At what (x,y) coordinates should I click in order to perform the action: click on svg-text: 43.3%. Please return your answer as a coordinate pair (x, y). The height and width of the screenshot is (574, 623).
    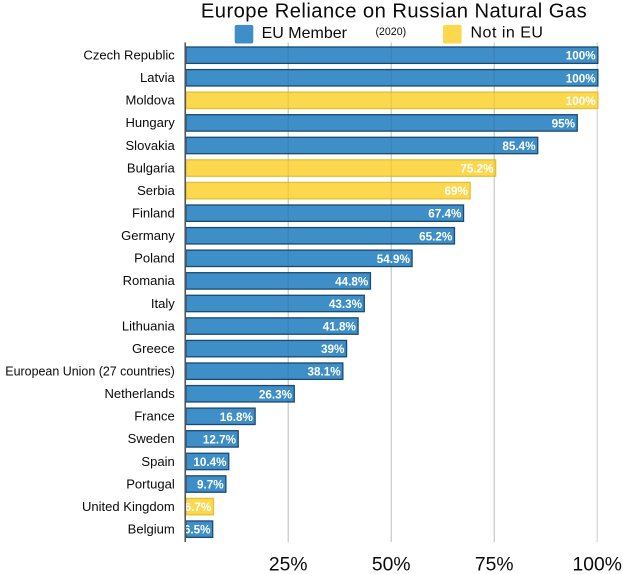
    Looking at the image, I should click on (346, 304).